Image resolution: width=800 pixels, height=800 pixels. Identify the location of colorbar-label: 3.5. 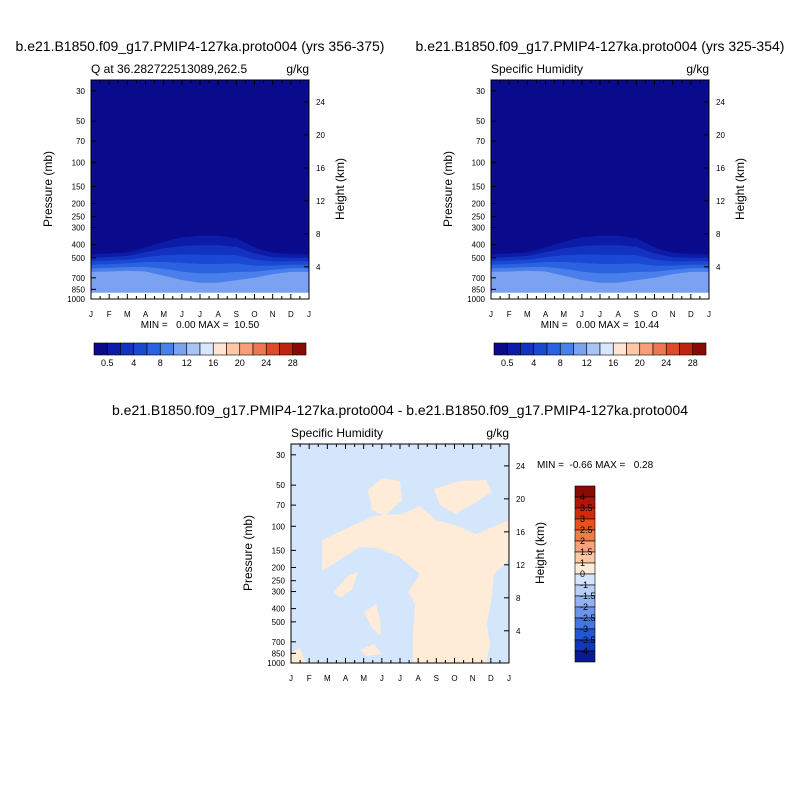
(586, 508).